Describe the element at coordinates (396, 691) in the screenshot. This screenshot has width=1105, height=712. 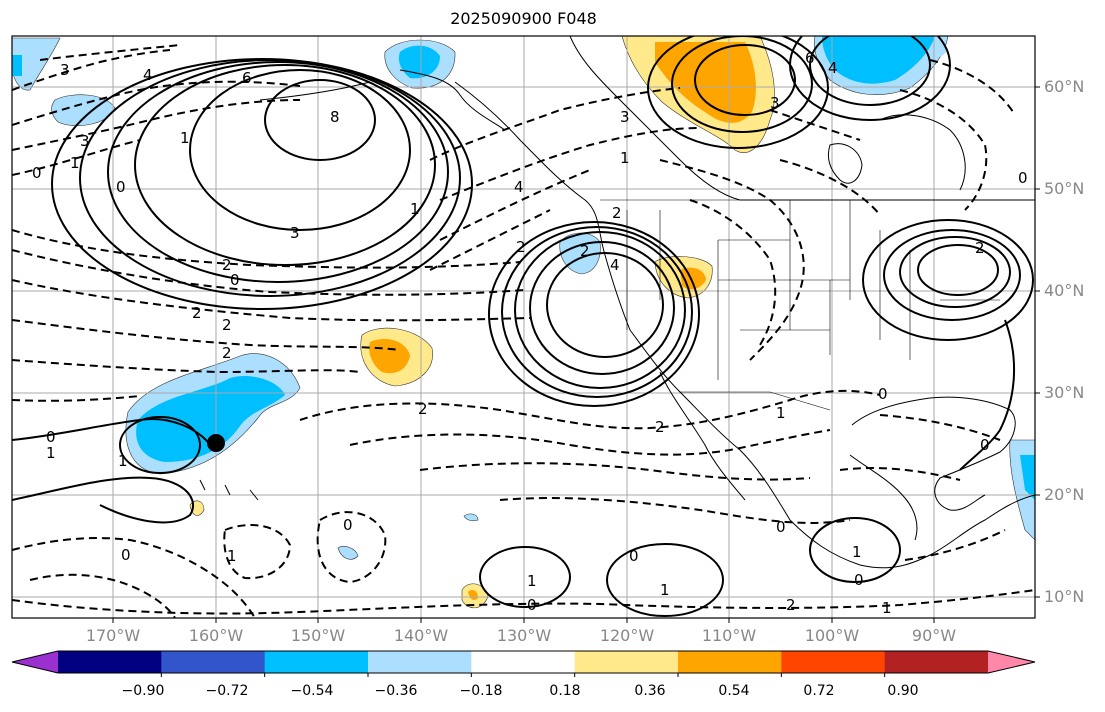
I see `colorbar-tick-label: −0.36` at that location.